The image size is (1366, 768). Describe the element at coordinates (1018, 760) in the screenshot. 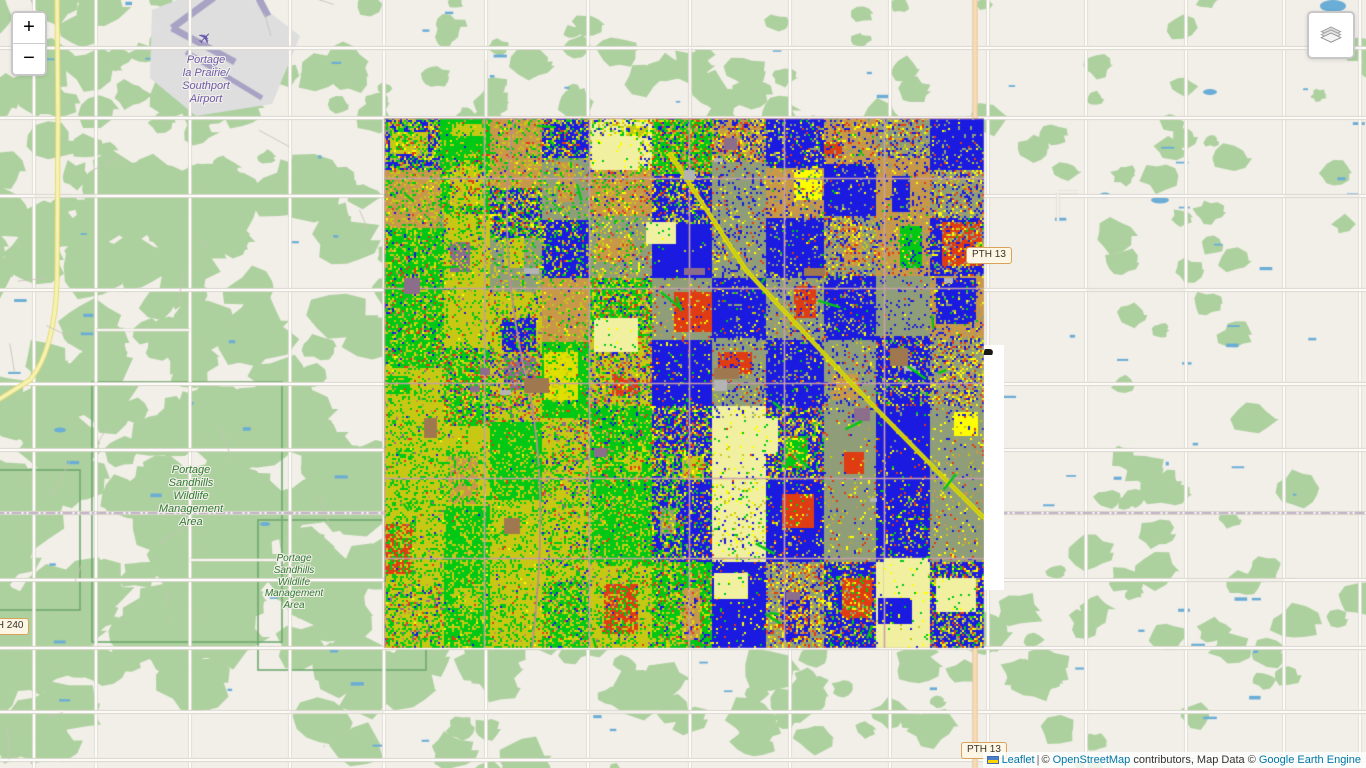

I see `leaflet-link: Leaflet` at that location.